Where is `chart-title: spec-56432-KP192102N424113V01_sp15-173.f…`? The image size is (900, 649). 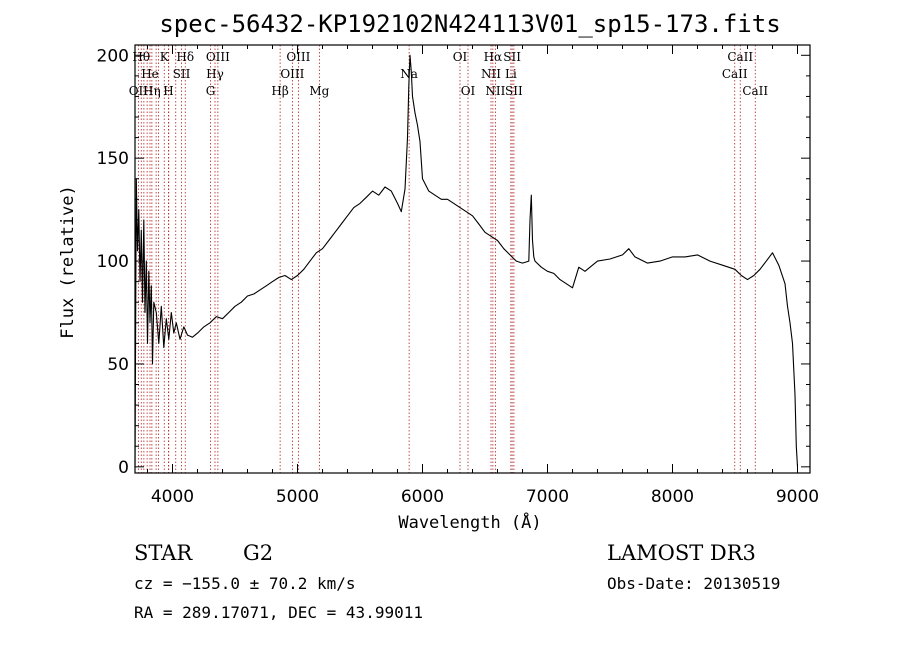 chart-title: spec-56432-KP192102N424113V01_sp15-173.f… is located at coordinates (469, 24).